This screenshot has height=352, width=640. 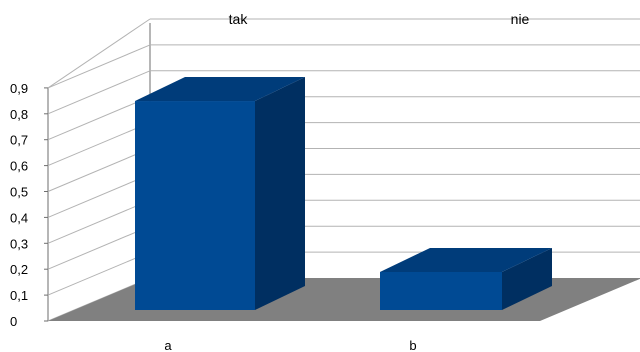 I want to click on top-label-nie: nie, so click(x=520, y=19).